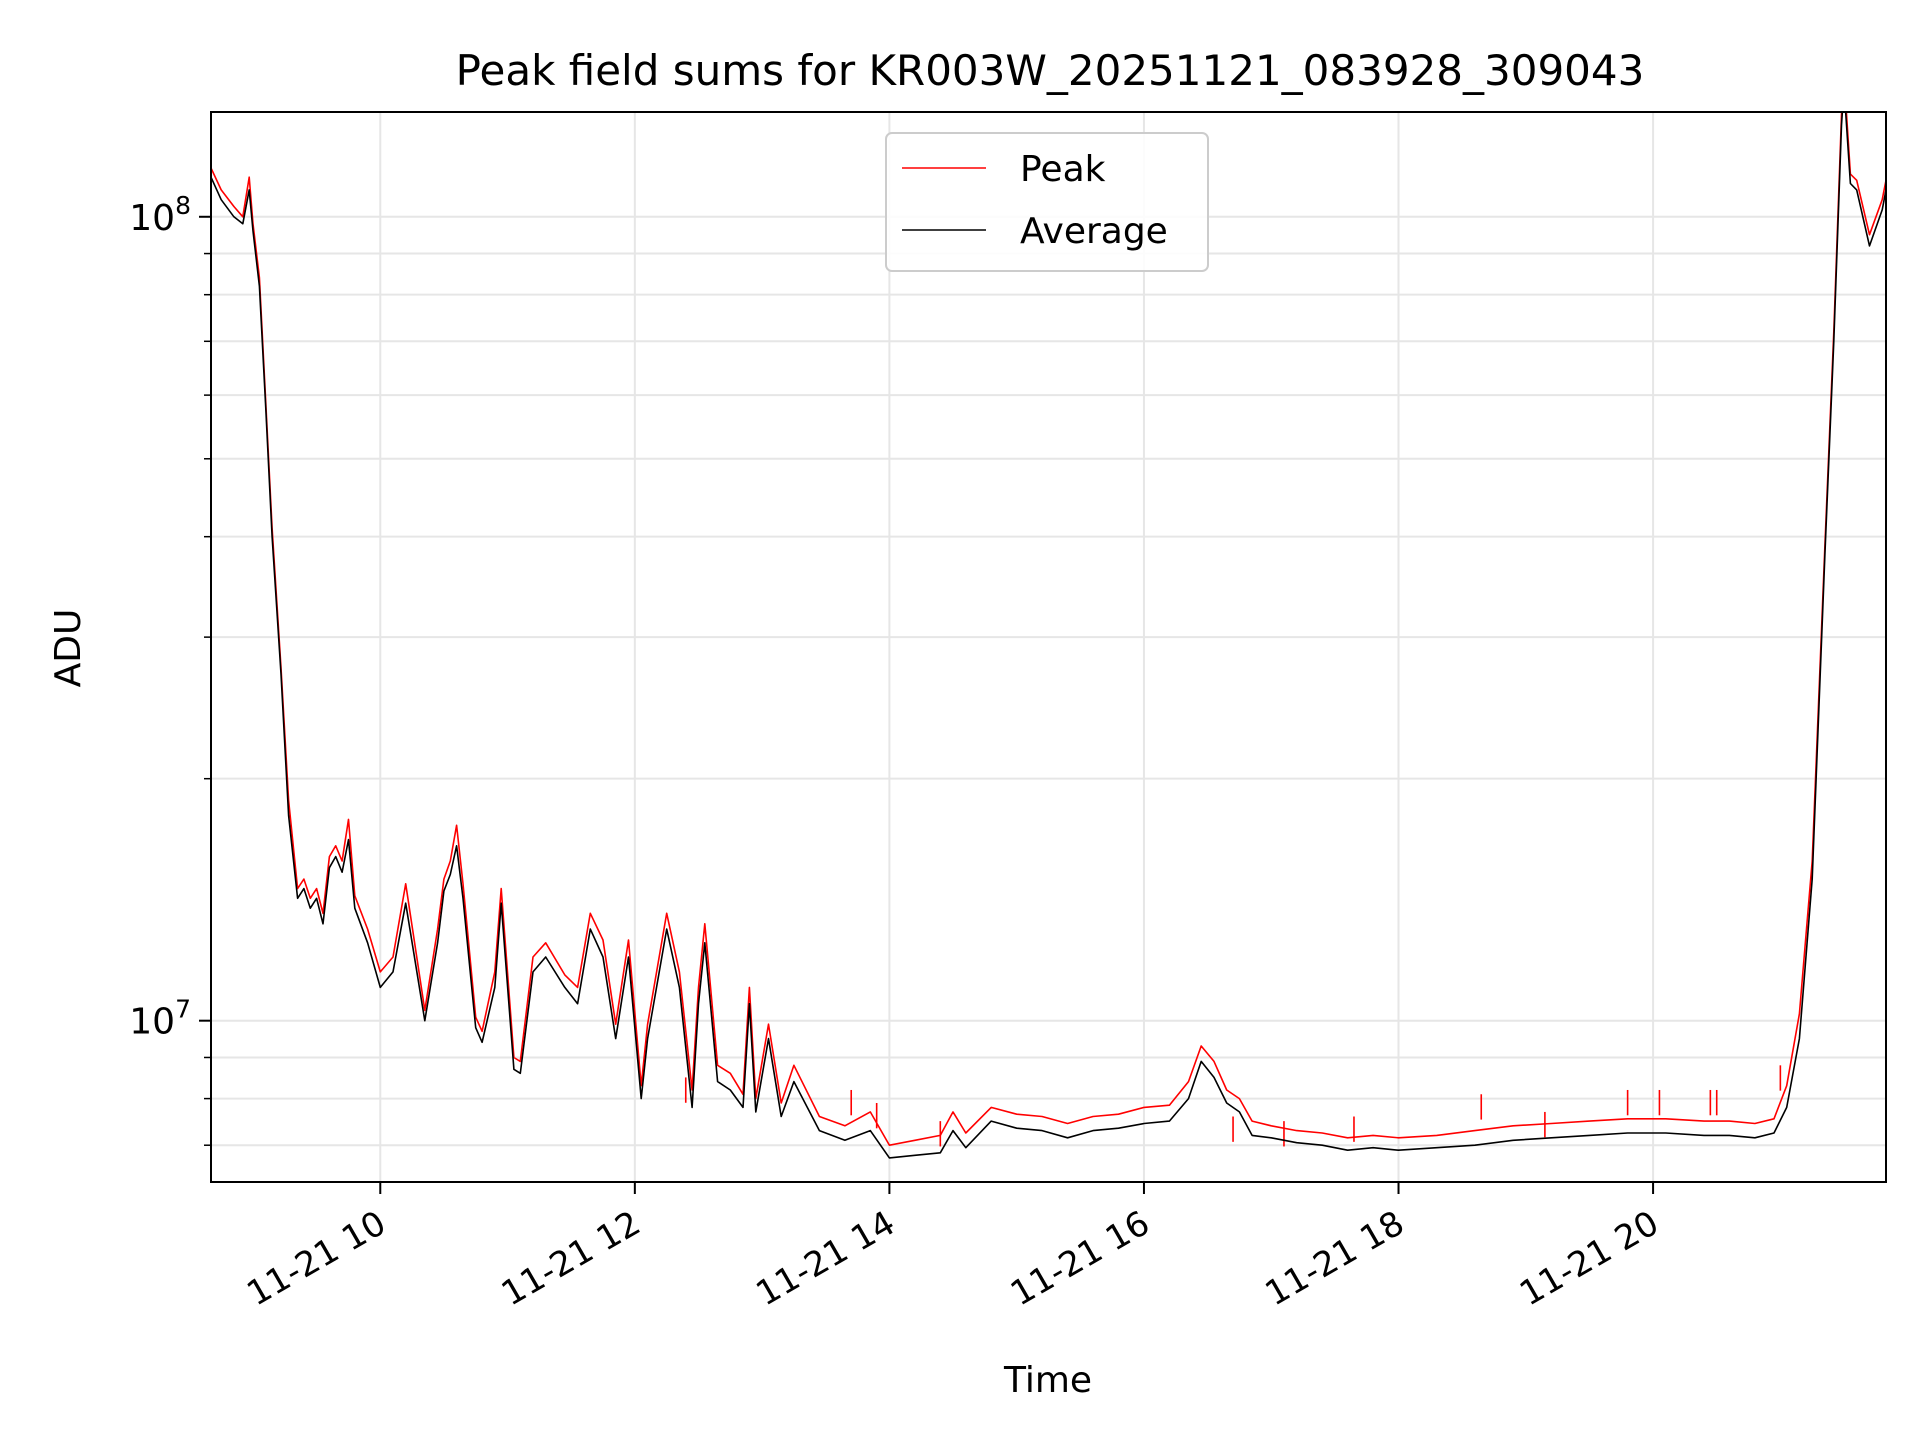  I want to click on y-axis-label: ADU, so click(68, 648).